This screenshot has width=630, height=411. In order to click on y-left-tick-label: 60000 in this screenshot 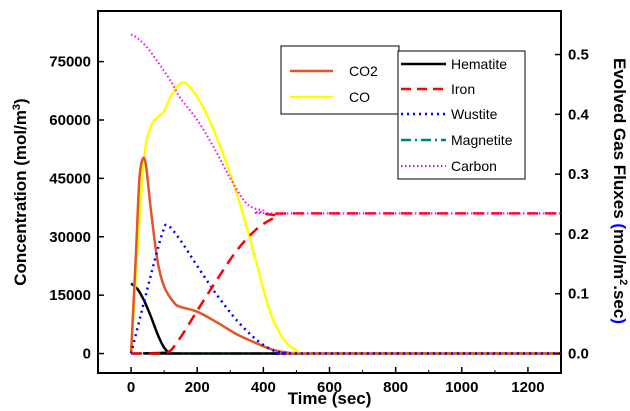, I will do `click(70, 120)`.